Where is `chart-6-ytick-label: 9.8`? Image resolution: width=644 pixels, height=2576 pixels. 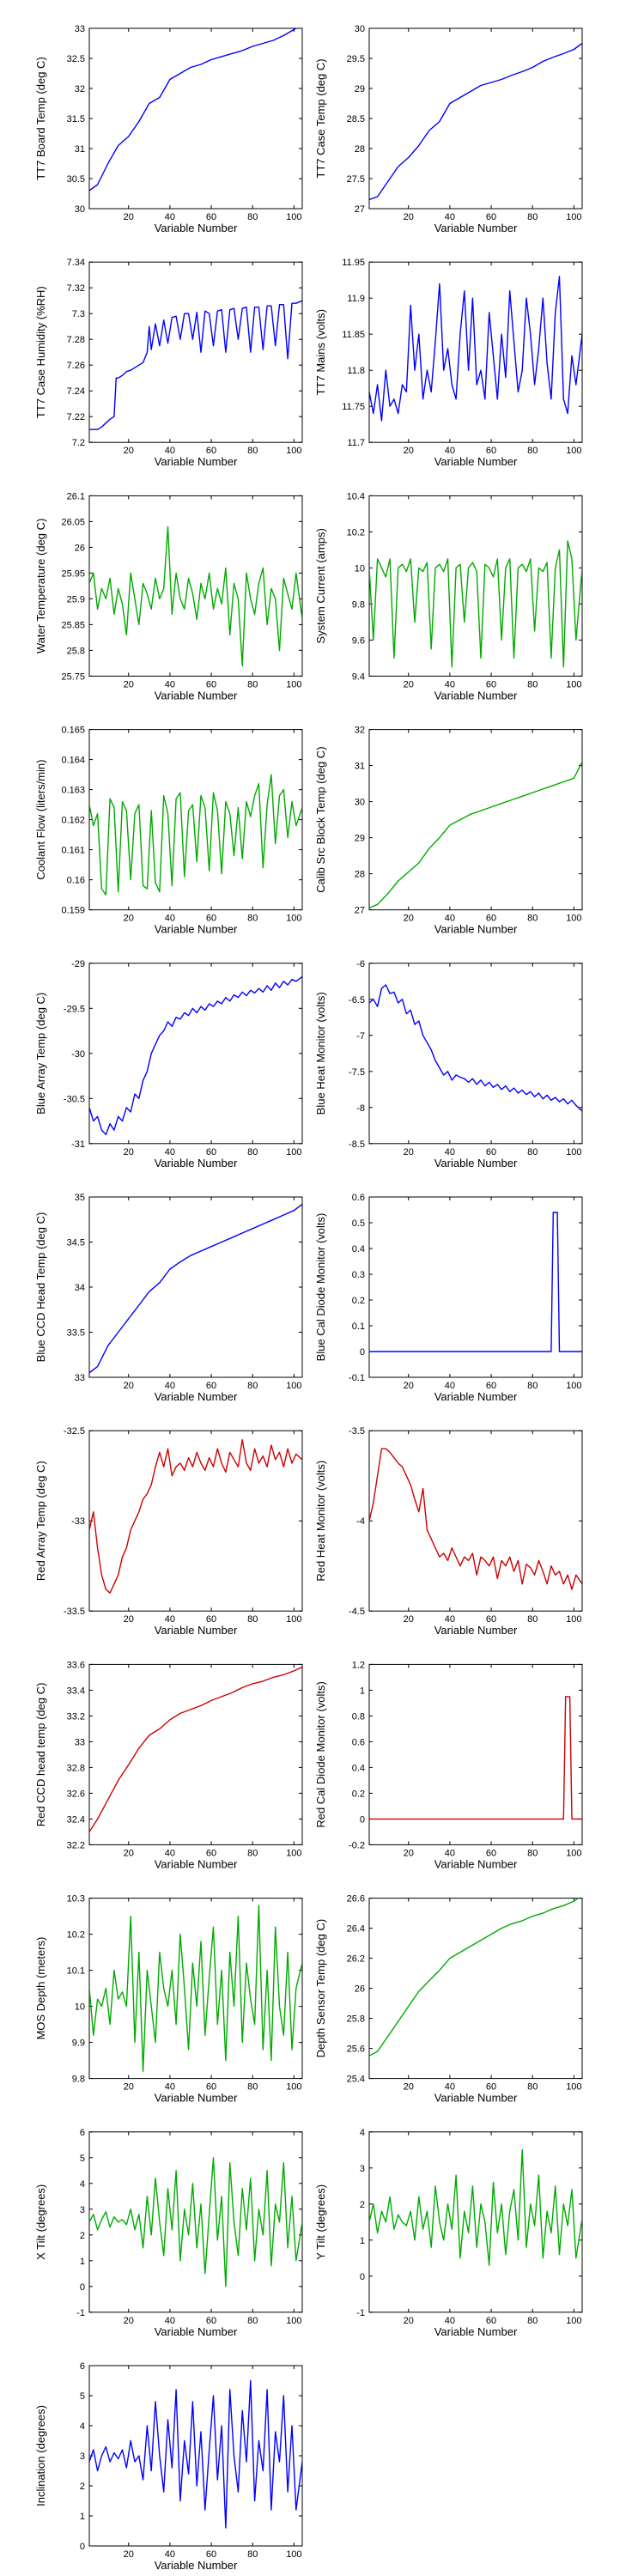 chart-6-ytick-label: 9.8 is located at coordinates (358, 605).